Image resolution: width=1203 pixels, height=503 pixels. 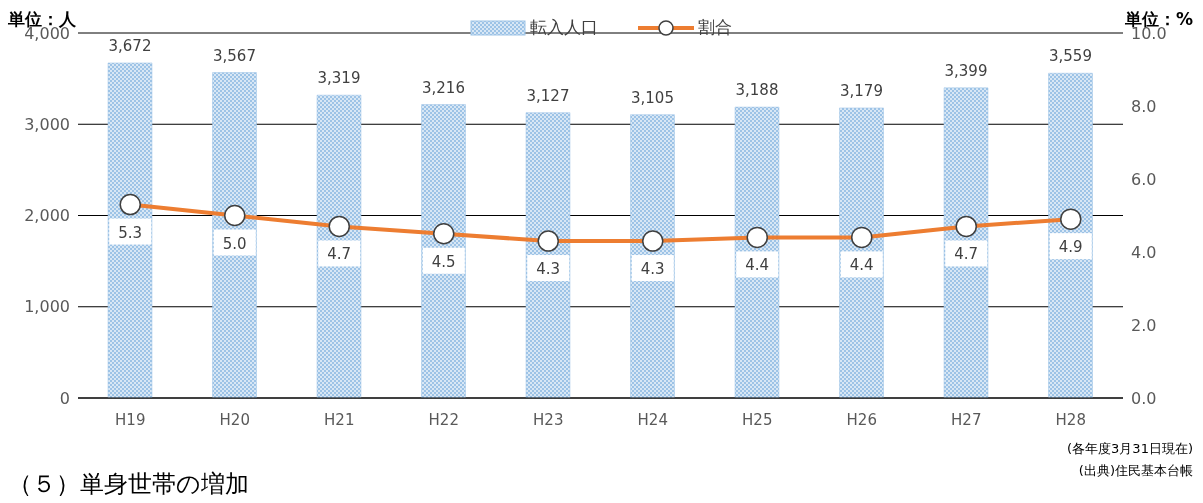 What do you see at coordinates (443, 419) in the screenshot?
I see `x-tick-label: H22` at bounding box center [443, 419].